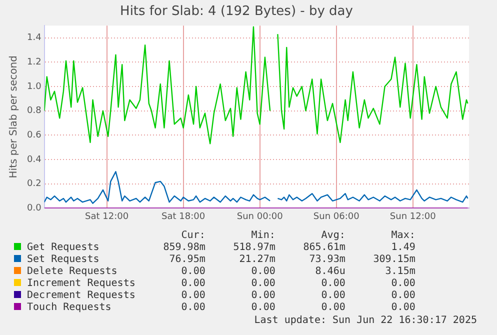 The width and height of the screenshot is (497, 335). I want to click on text: 8.46u, so click(330, 272).